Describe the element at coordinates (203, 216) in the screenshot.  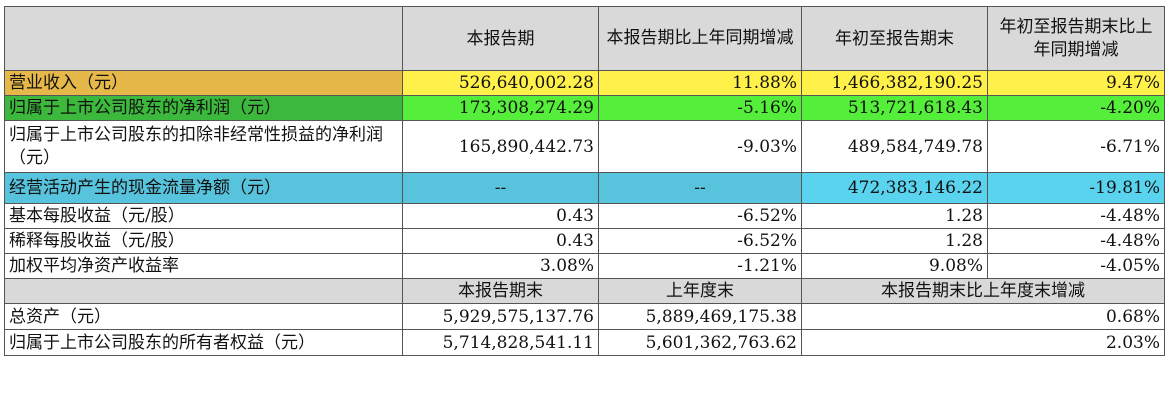
I see `row-label: 基本每股收益（元/股）` at that location.